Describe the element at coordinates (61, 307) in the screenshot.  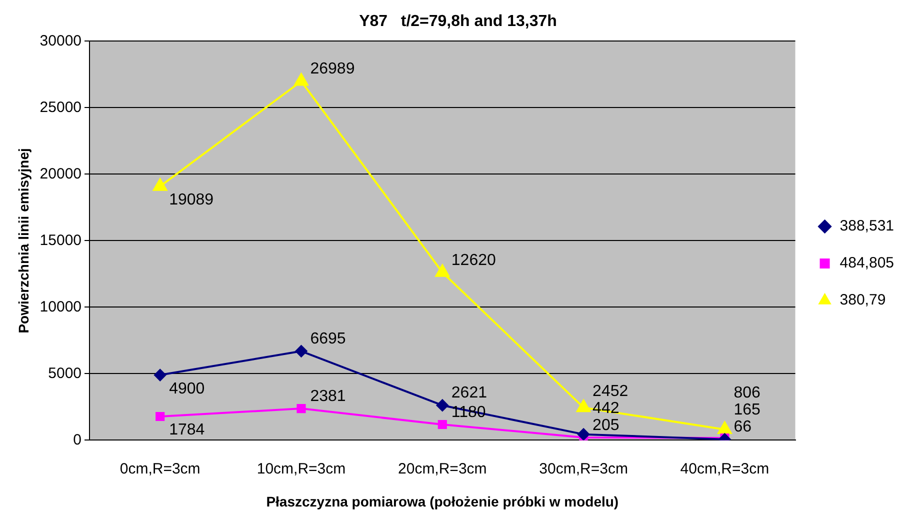
I see `y-tick-label: 10000` at that location.